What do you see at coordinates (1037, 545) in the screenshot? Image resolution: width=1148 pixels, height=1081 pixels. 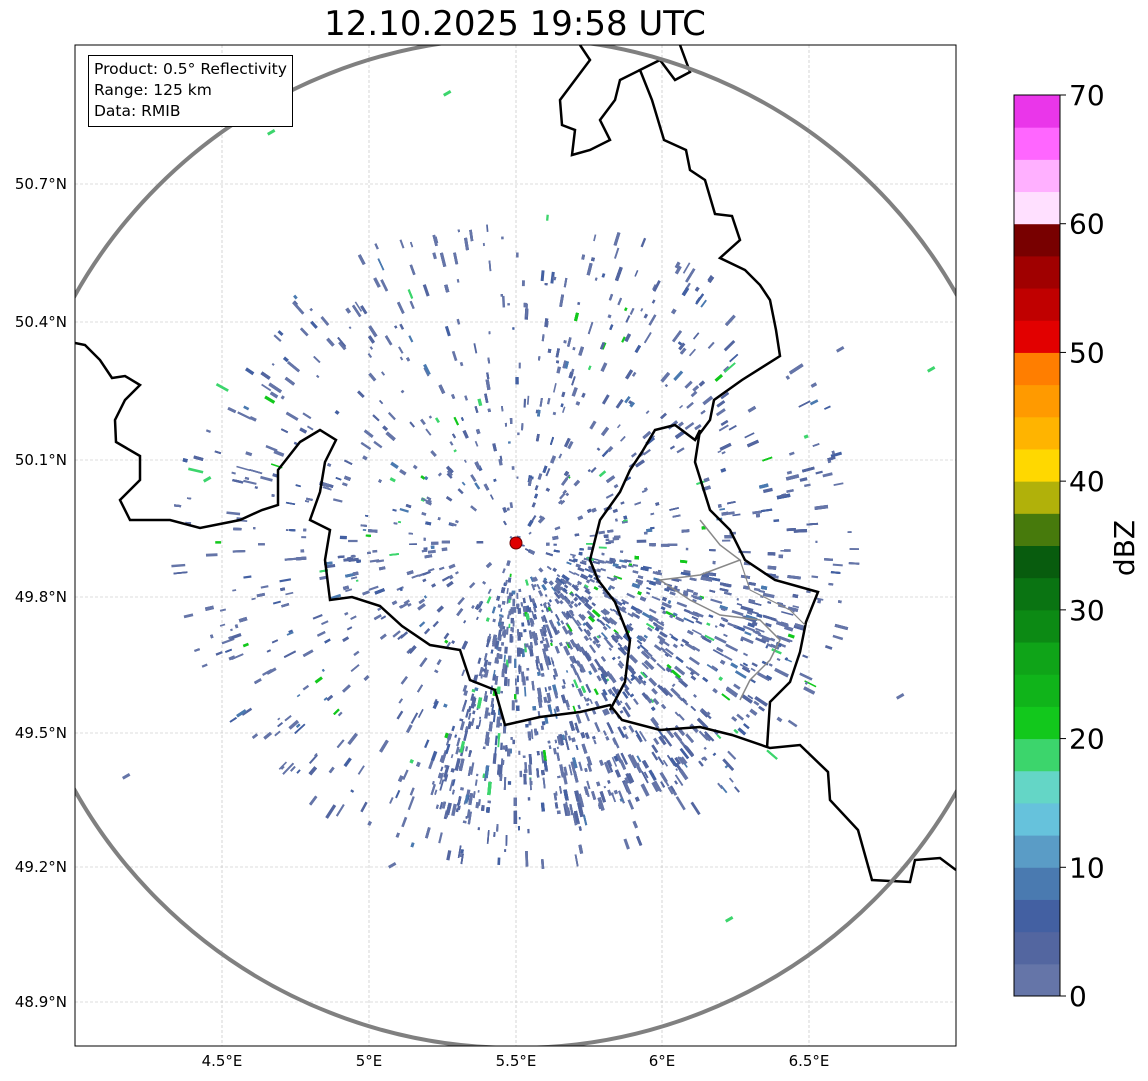 I see `colorbar-frame` at bounding box center [1037, 545].